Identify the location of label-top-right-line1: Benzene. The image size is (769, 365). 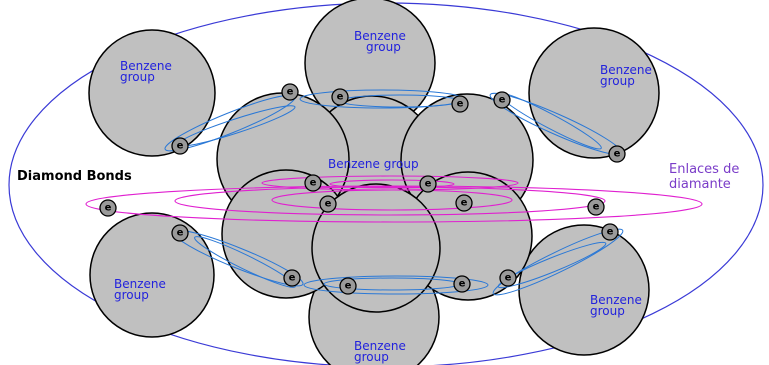
(626, 70).